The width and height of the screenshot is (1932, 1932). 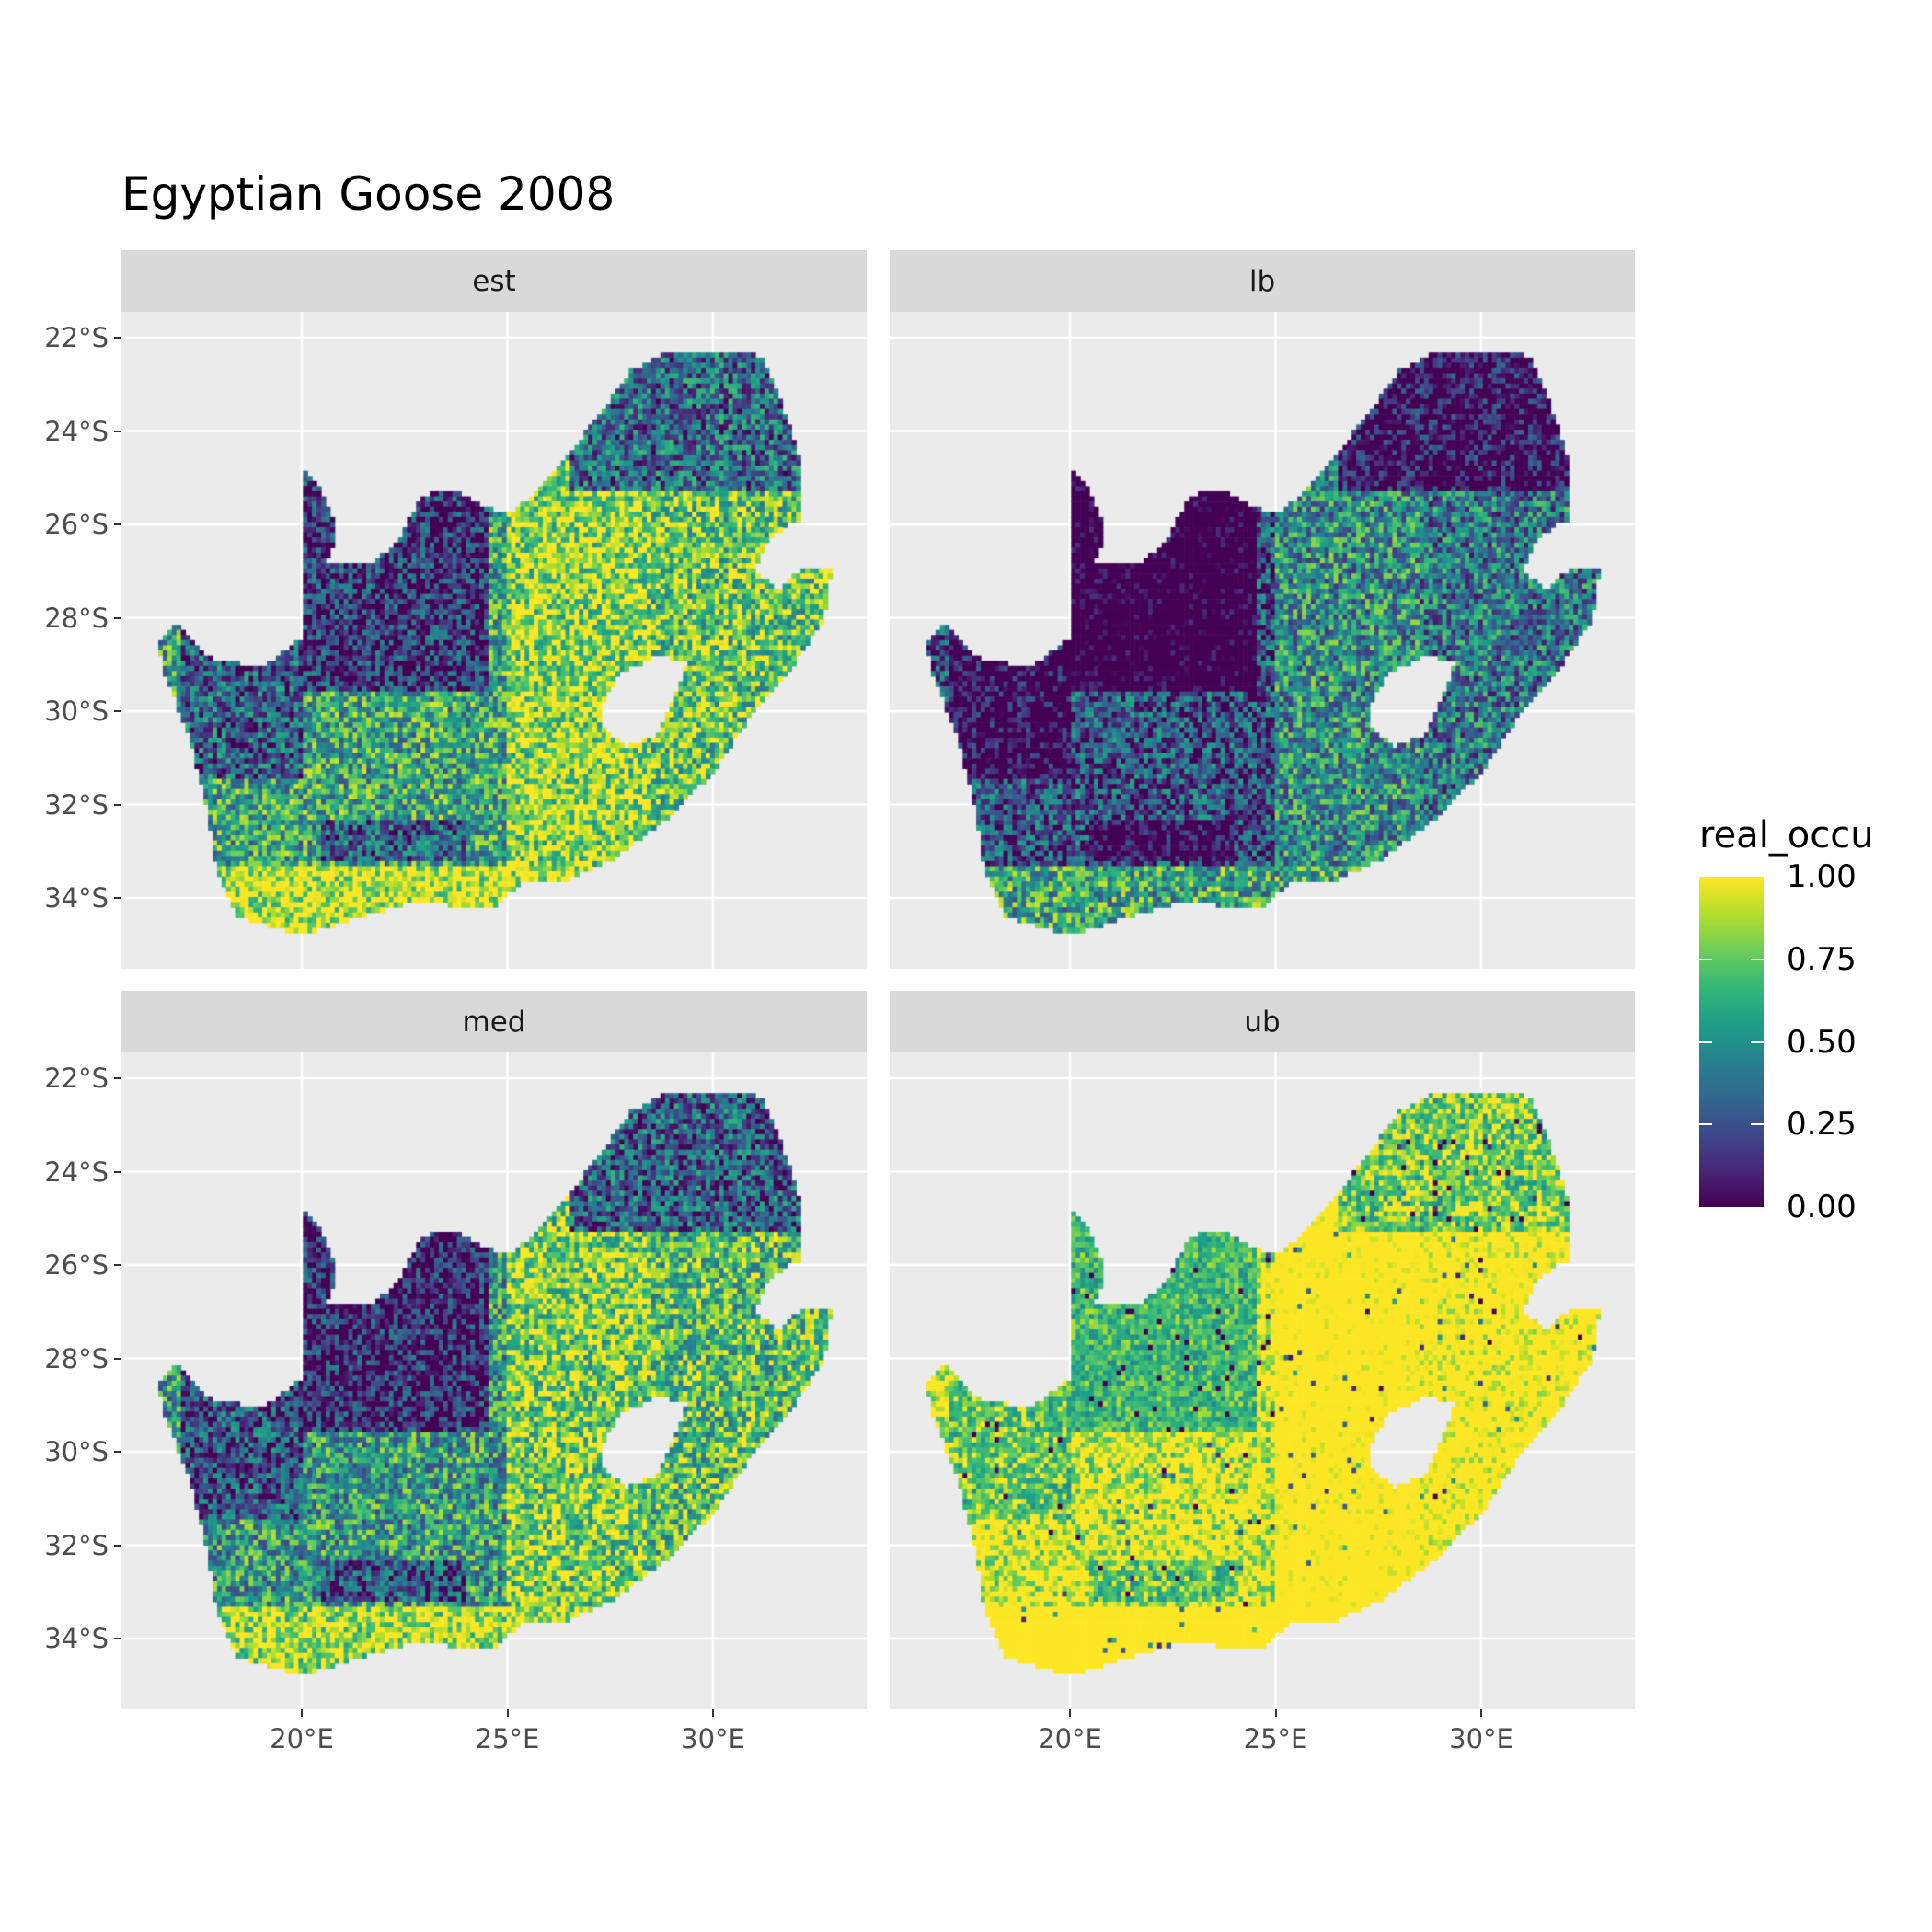 What do you see at coordinates (1822, 876) in the screenshot?
I see `legend-label: 1.00` at bounding box center [1822, 876].